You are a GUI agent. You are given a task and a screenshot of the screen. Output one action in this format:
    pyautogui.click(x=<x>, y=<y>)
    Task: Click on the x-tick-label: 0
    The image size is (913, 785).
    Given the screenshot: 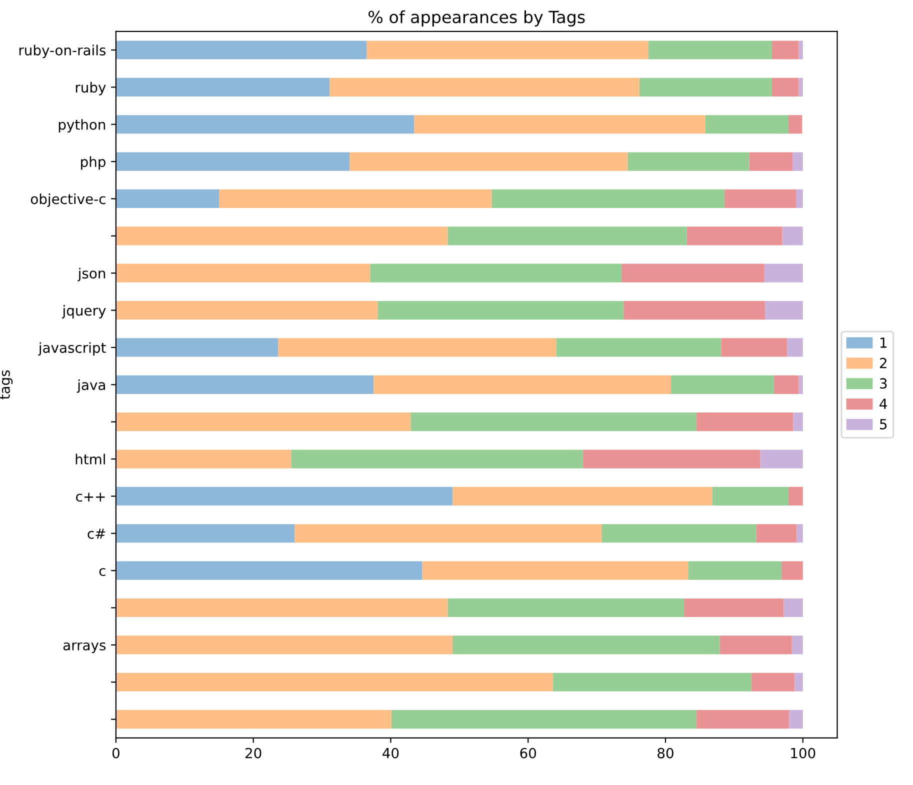 What is the action you would take?
    pyautogui.click(x=116, y=753)
    